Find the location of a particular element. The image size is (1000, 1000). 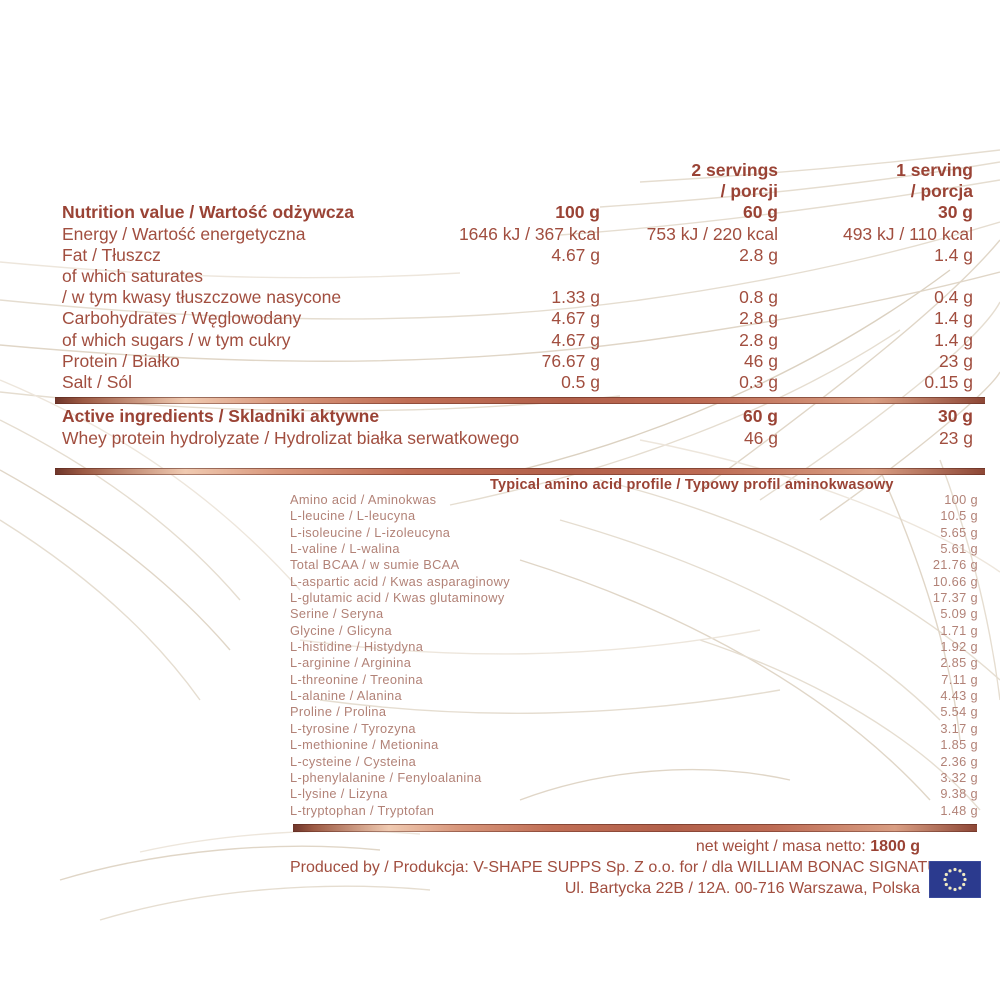

row-value-100g: 1.33 g is located at coordinates (575, 297).